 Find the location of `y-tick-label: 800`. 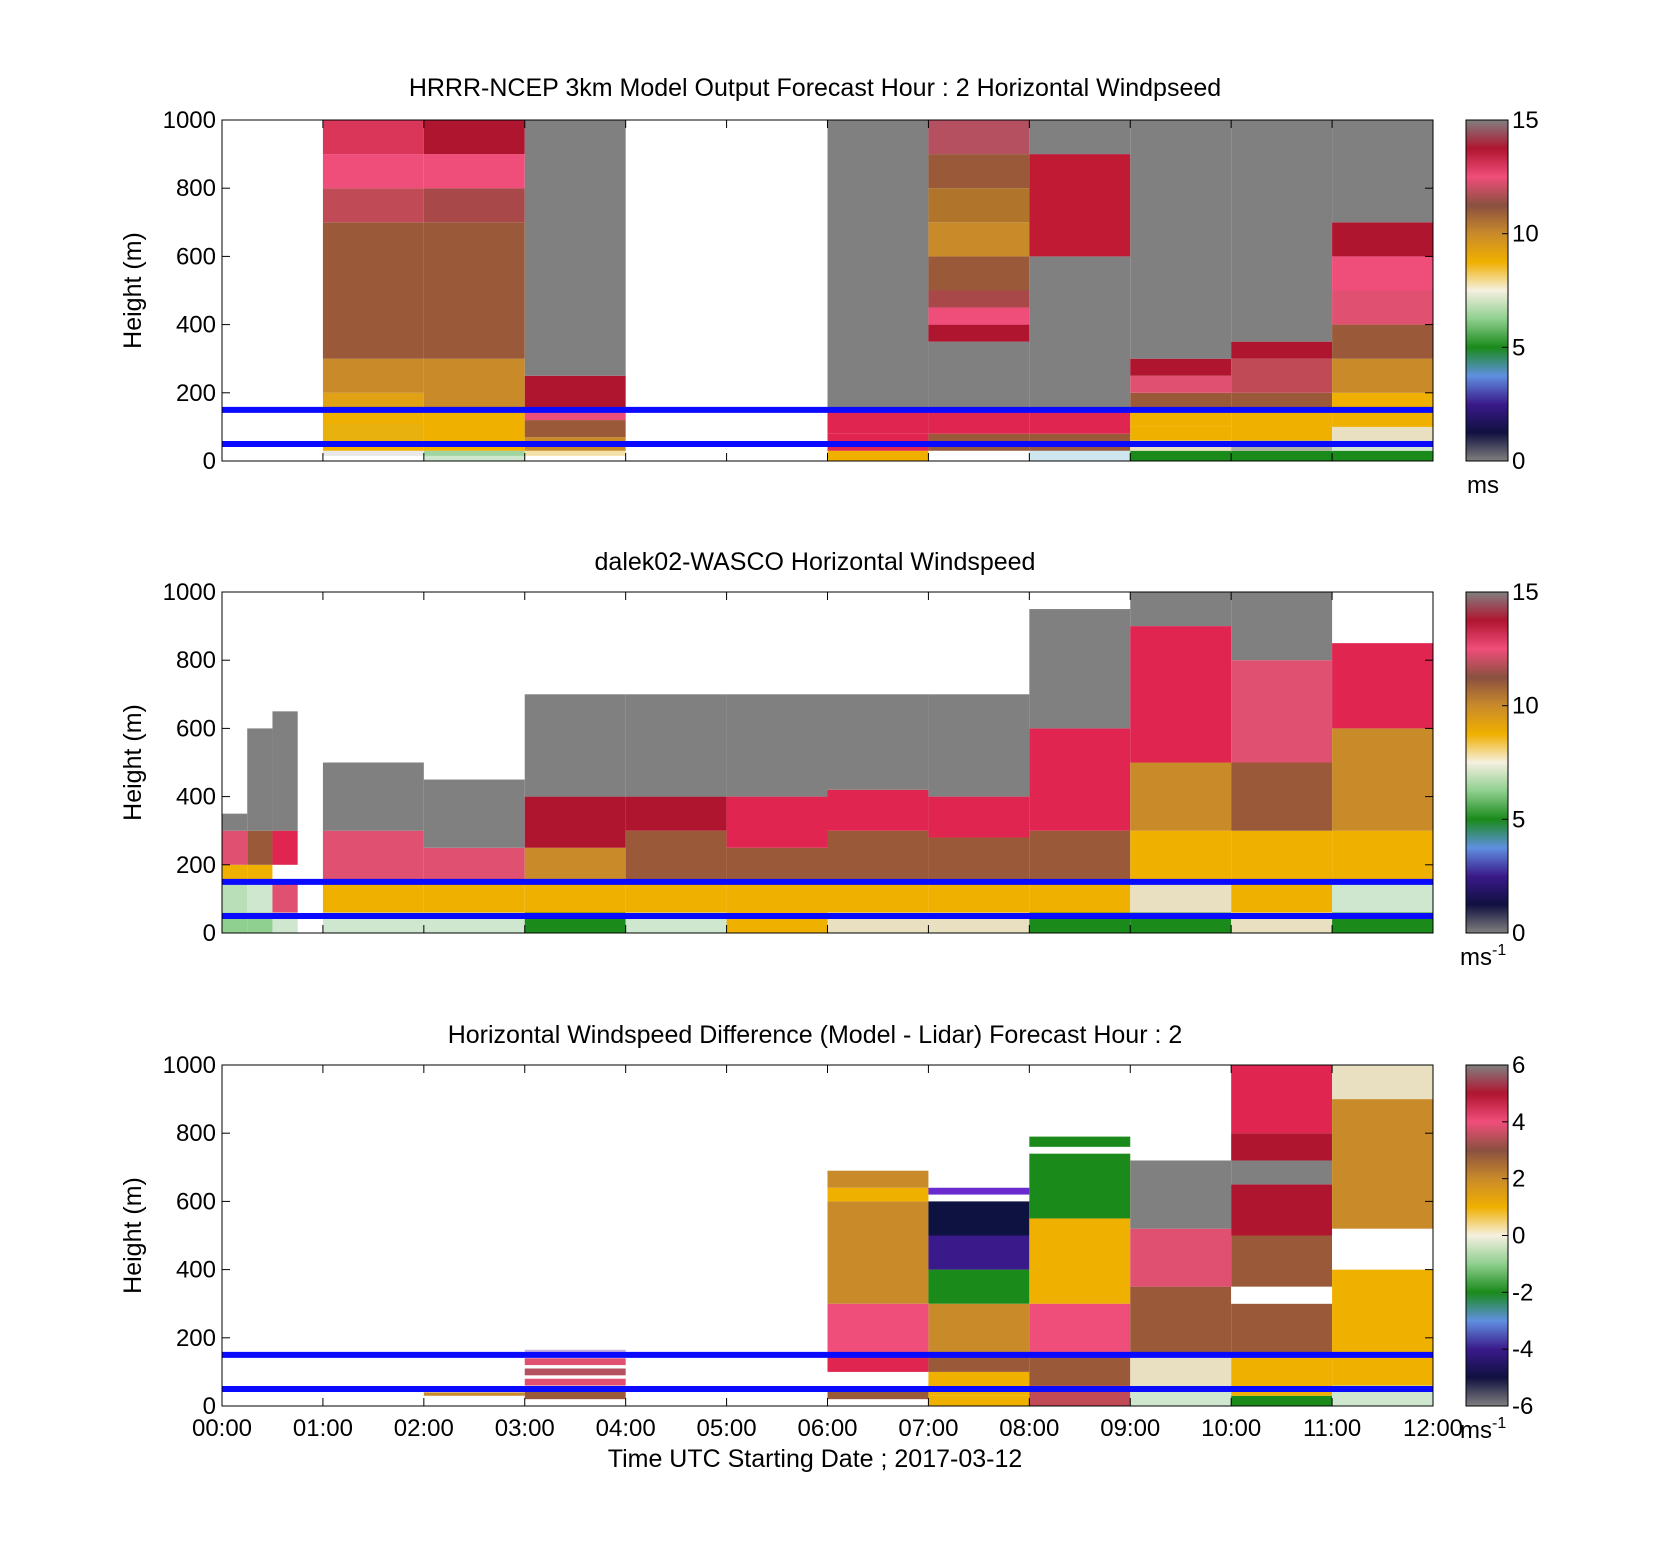

y-tick-label: 800 is located at coordinates (196, 188).